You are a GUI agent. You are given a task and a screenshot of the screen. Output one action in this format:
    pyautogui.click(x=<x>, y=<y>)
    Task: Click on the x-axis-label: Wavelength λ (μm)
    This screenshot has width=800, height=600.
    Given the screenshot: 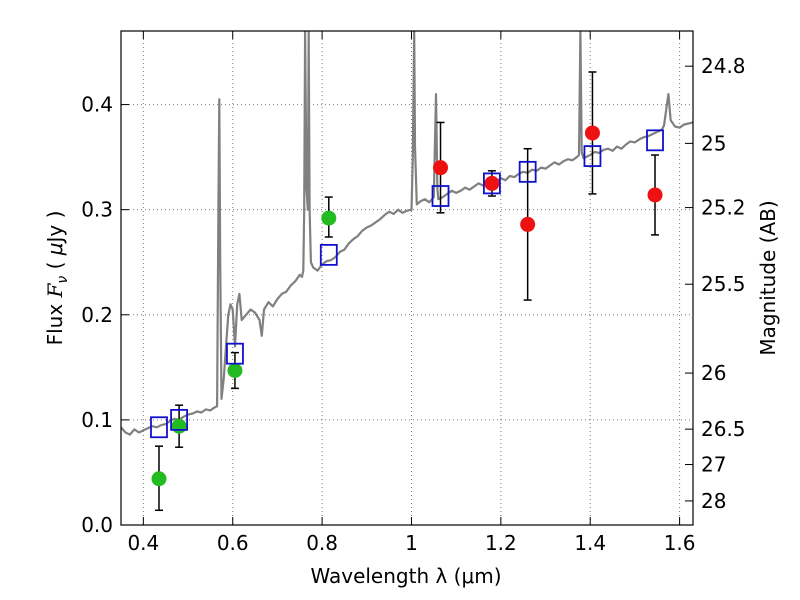 What is the action you would take?
    pyautogui.click(x=405, y=576)
    